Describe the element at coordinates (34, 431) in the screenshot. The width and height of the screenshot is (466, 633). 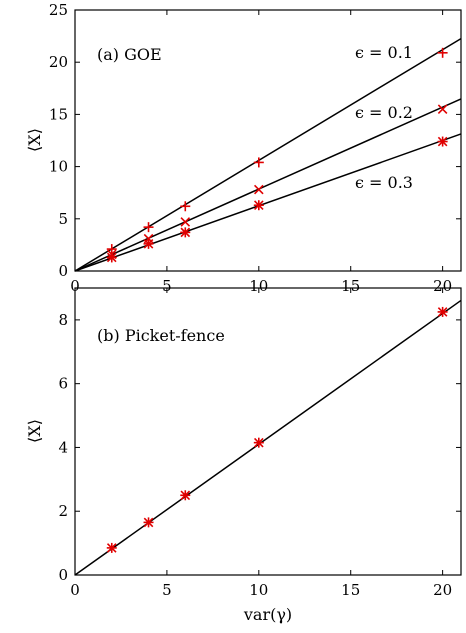
I see `panel-b-ylabel: ⟨X⟩` at that location.